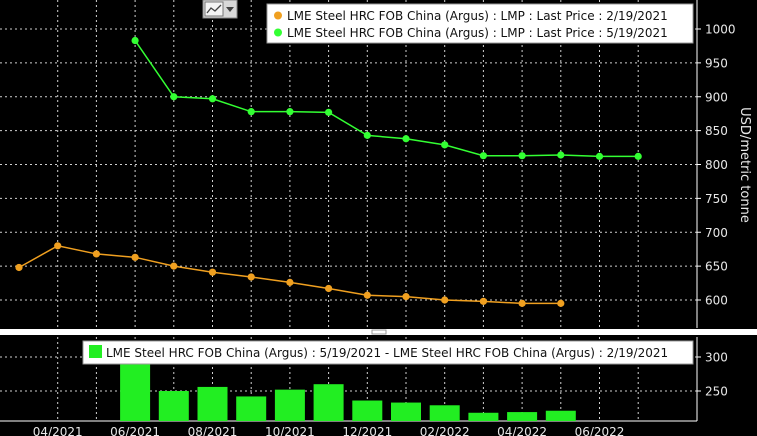 This screenshot has width=757, height=436. What do you see at coordinates (716, 392) in the screenshot?
I see `y-tick-label: 250` at bounding box center [716, 392].